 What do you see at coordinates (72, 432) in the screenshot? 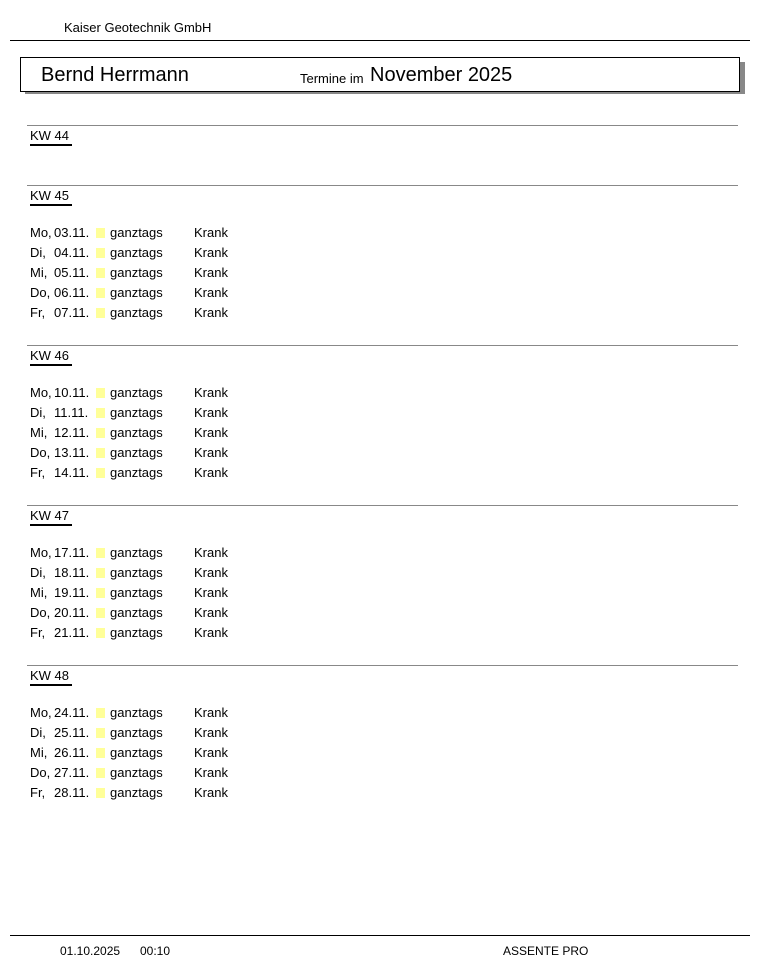
I see `entry-date: 12.11.` at bounding box center [72, 432].